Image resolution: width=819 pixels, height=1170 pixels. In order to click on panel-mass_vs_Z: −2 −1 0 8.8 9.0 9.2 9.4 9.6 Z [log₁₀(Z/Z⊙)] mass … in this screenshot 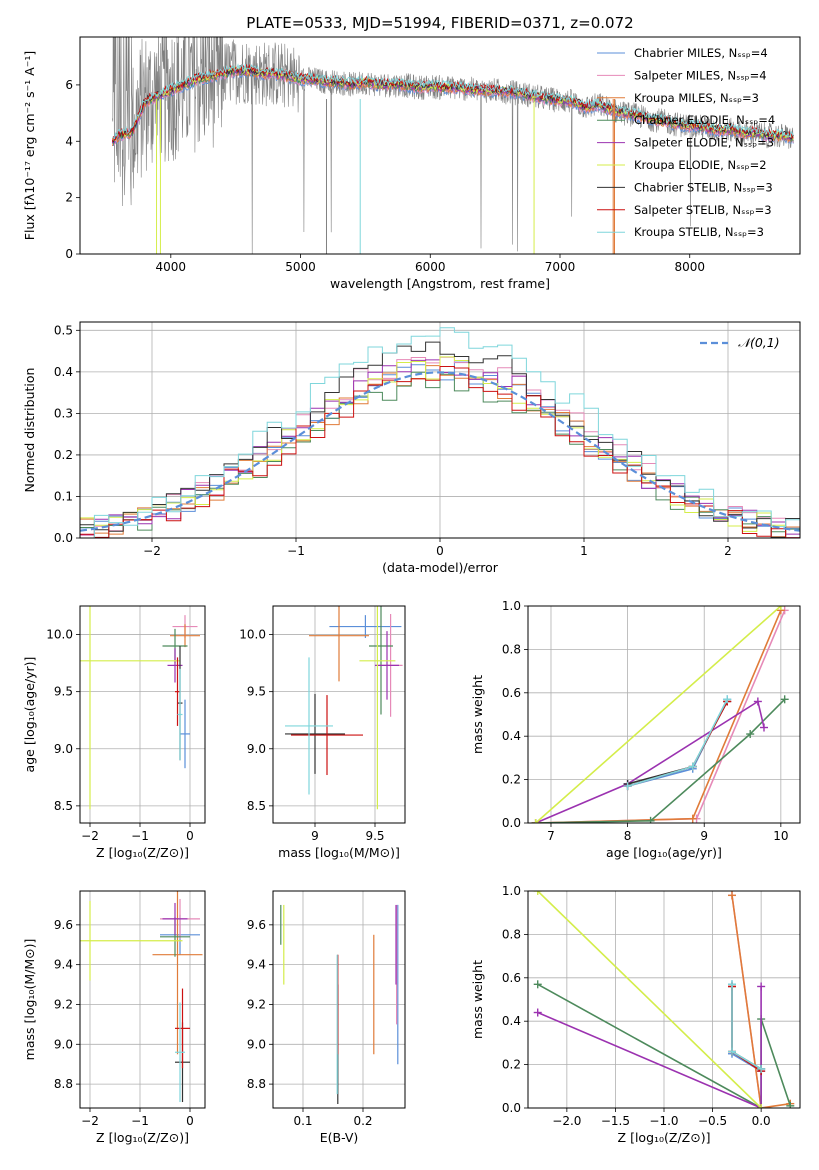, I will do `click(114, 1017)`.